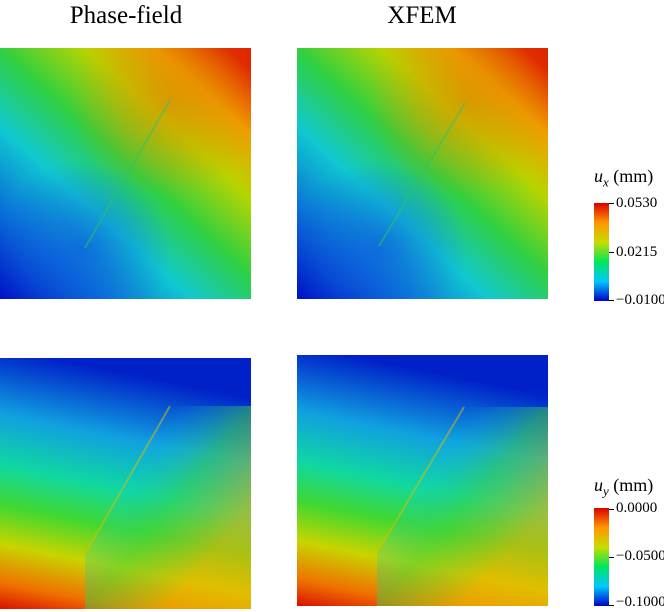 This screenshot has height=612, width=664. What do you see at coordinates (601, 252) in the screenshot?
I see `ux-colorbar` at bounding box center [601, 252].